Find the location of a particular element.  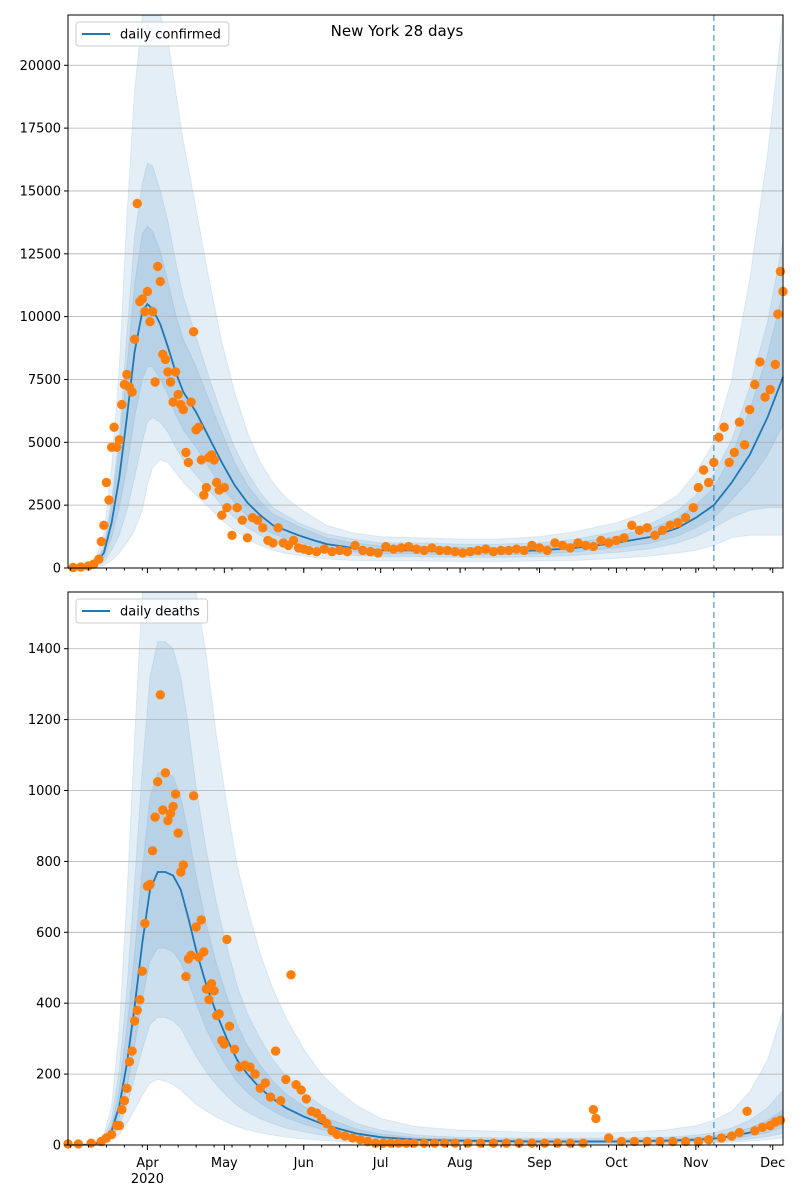

confirmed-legend-label: daily confirmed is located at coordinates (170, 35).